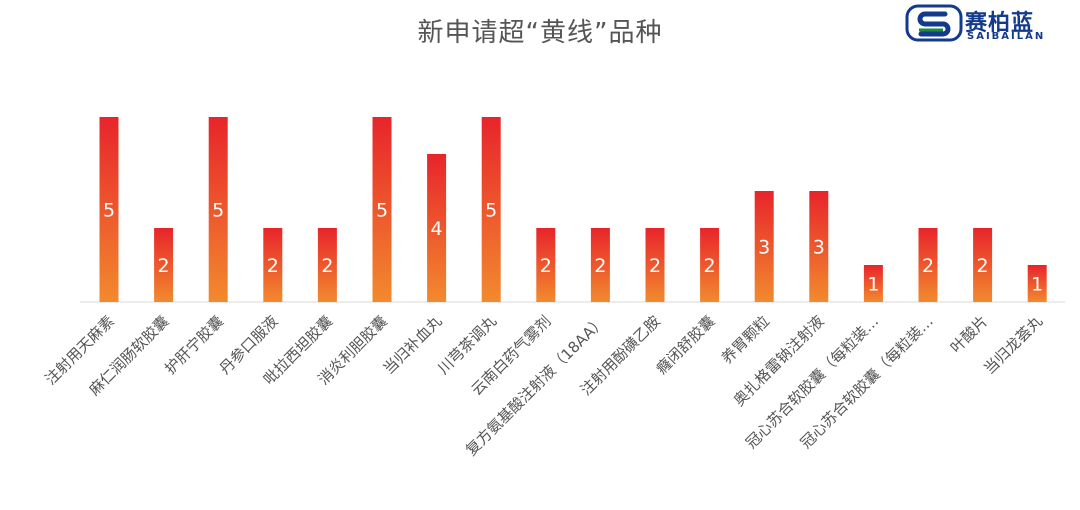  I want to click on logo-chinese-text: 赛柏蓝, so click(1000, 23).